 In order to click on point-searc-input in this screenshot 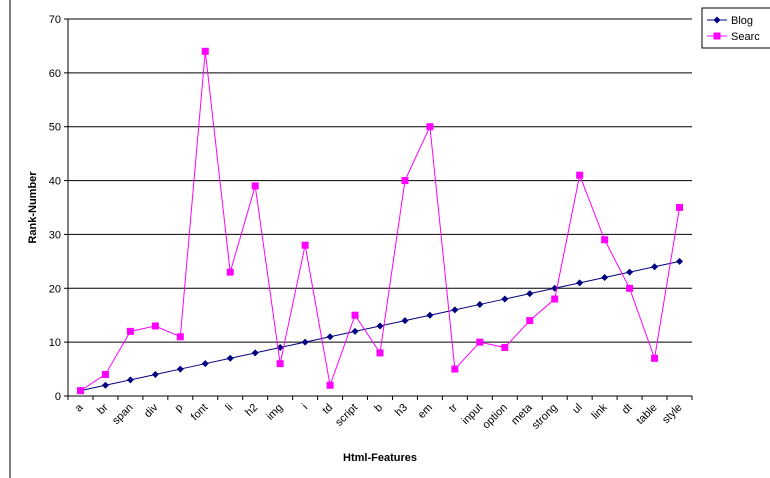, I will do `click(480, 342)`.